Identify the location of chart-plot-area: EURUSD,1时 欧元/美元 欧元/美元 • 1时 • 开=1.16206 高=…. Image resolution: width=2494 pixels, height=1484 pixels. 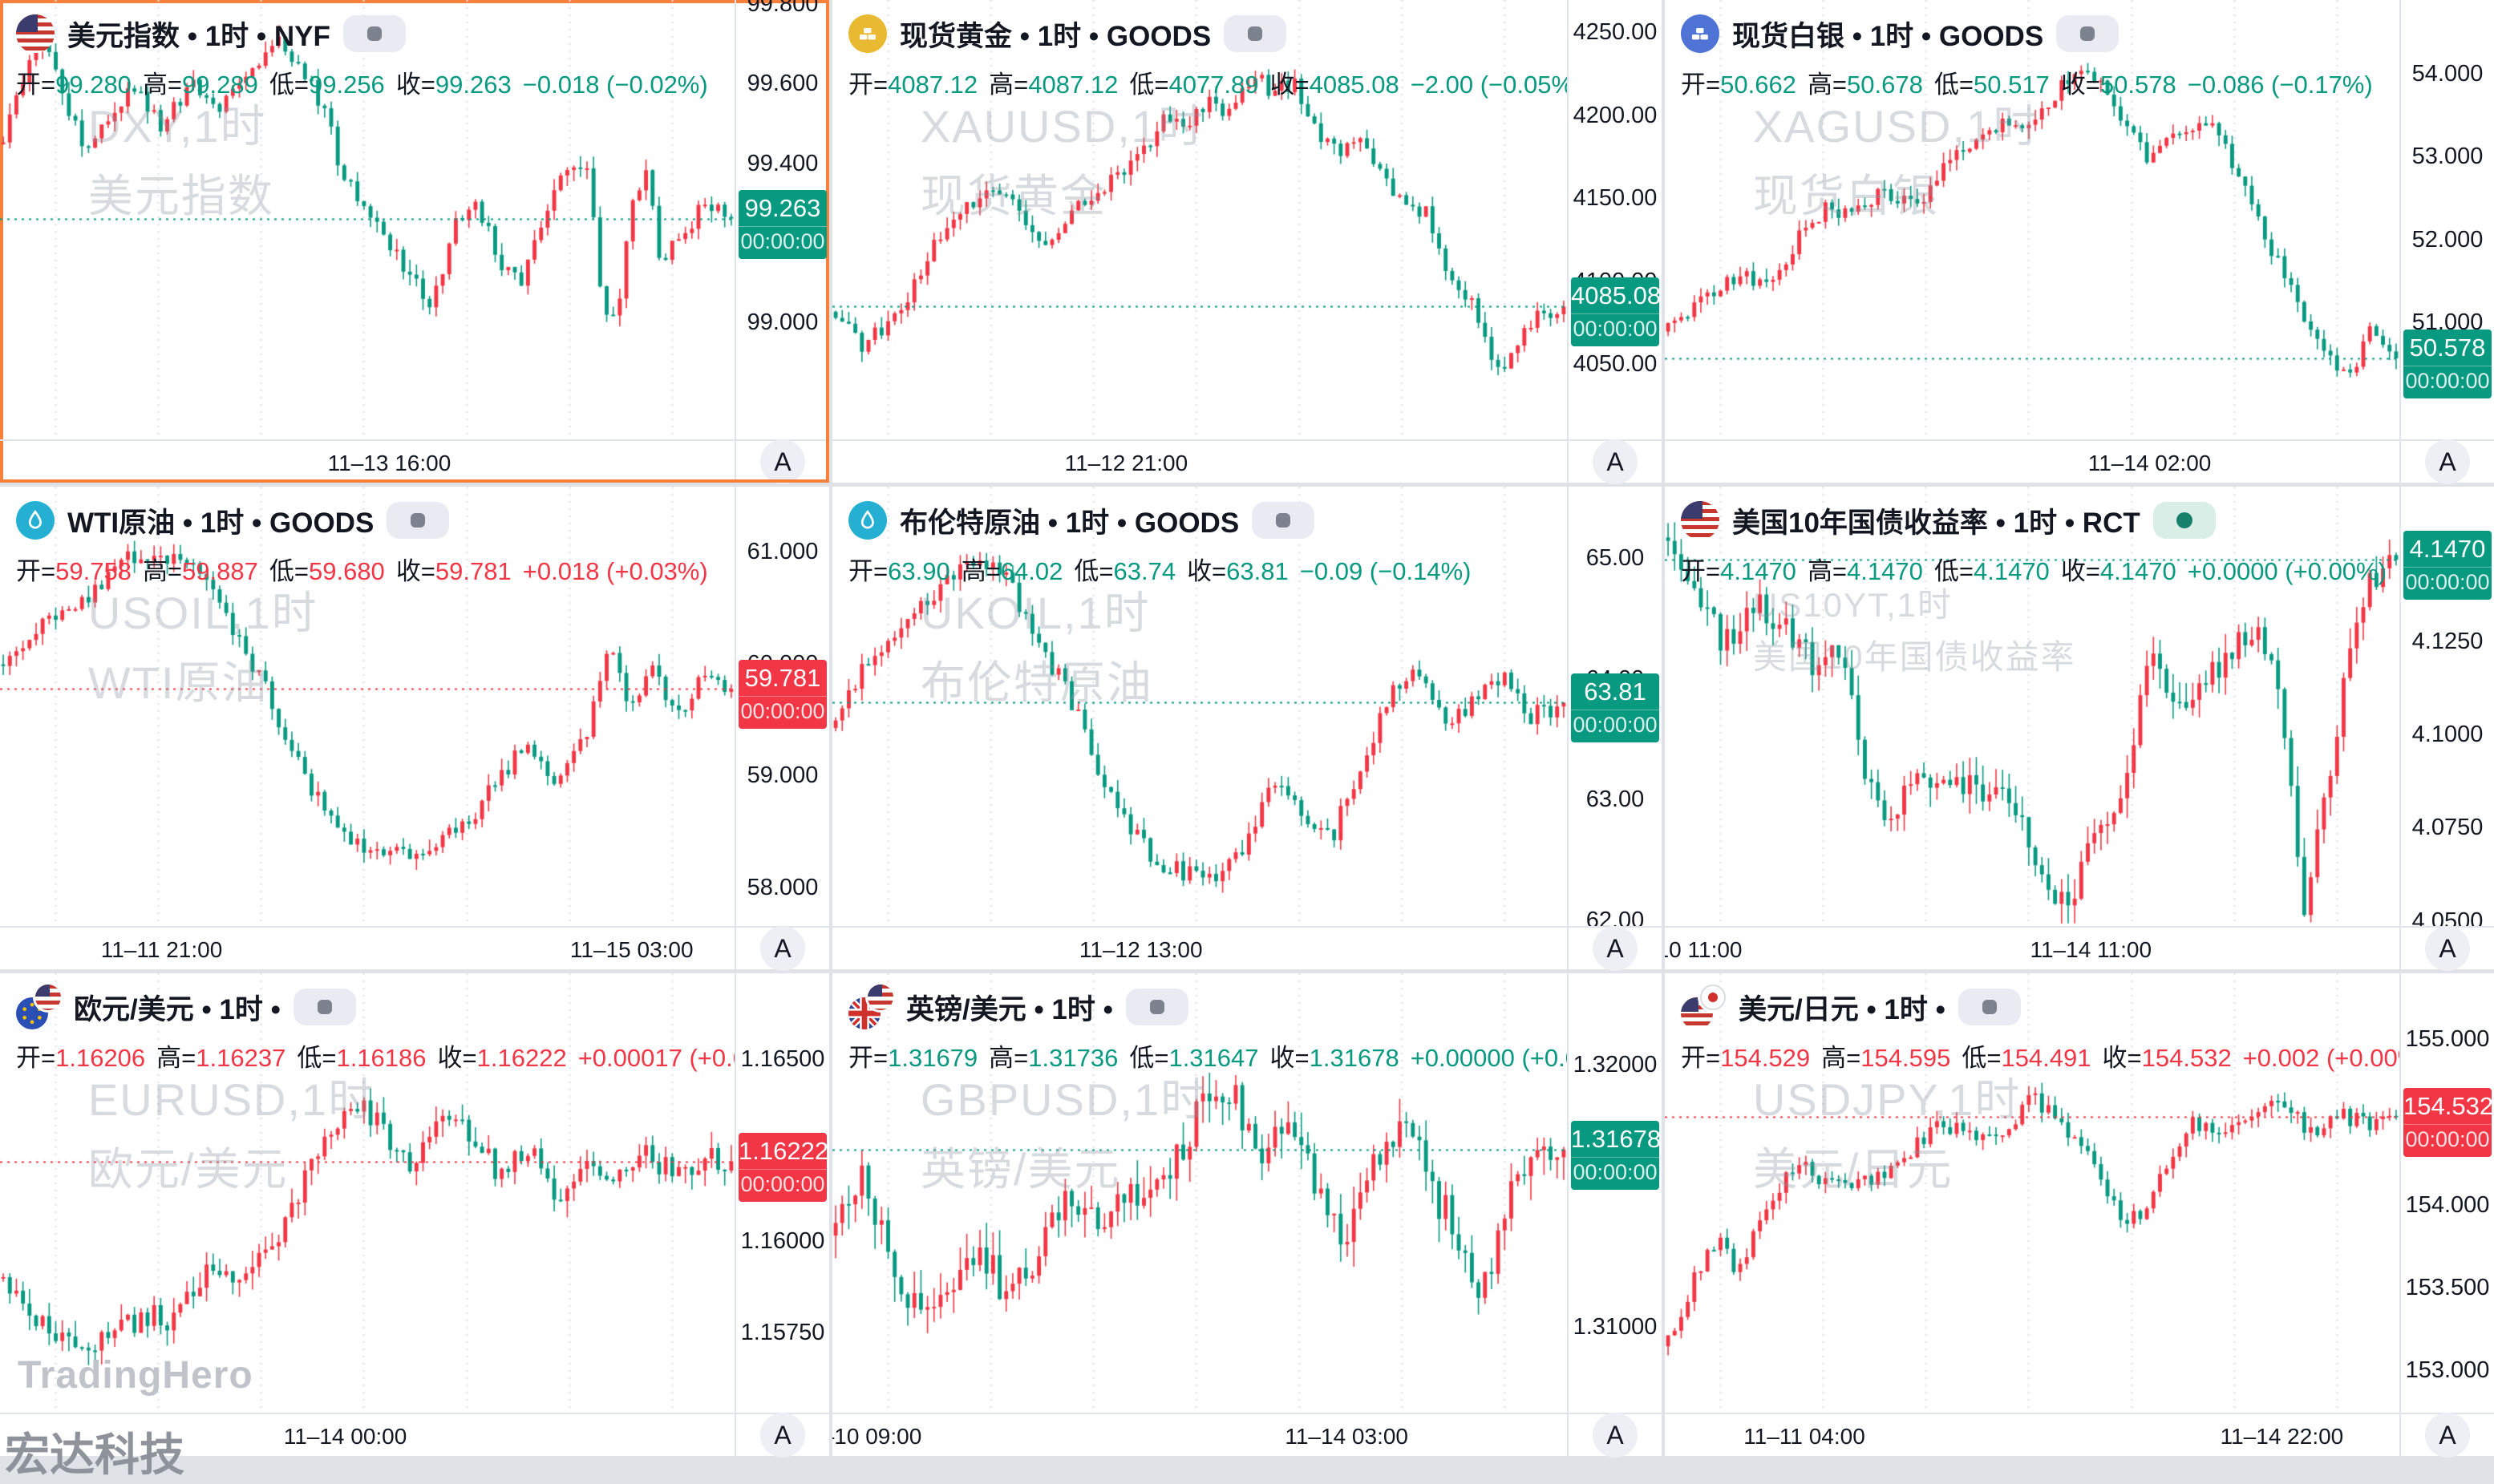
(367, 1193).